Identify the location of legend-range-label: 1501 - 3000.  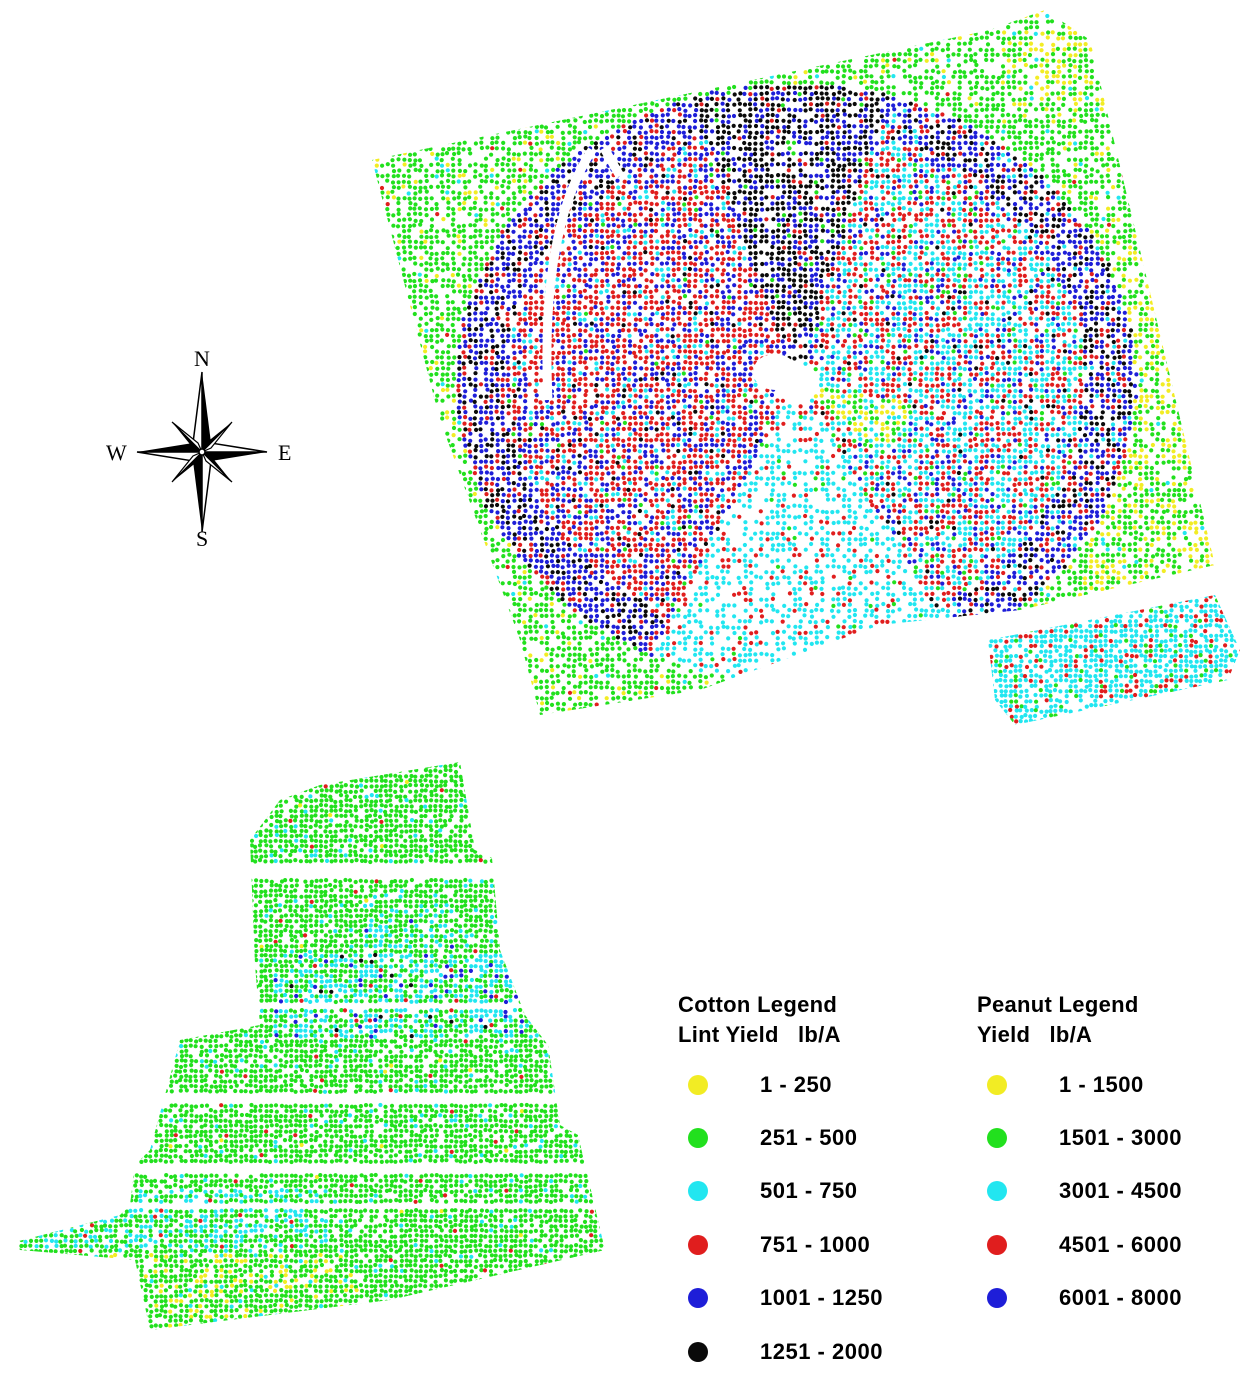
(1120, 1138).